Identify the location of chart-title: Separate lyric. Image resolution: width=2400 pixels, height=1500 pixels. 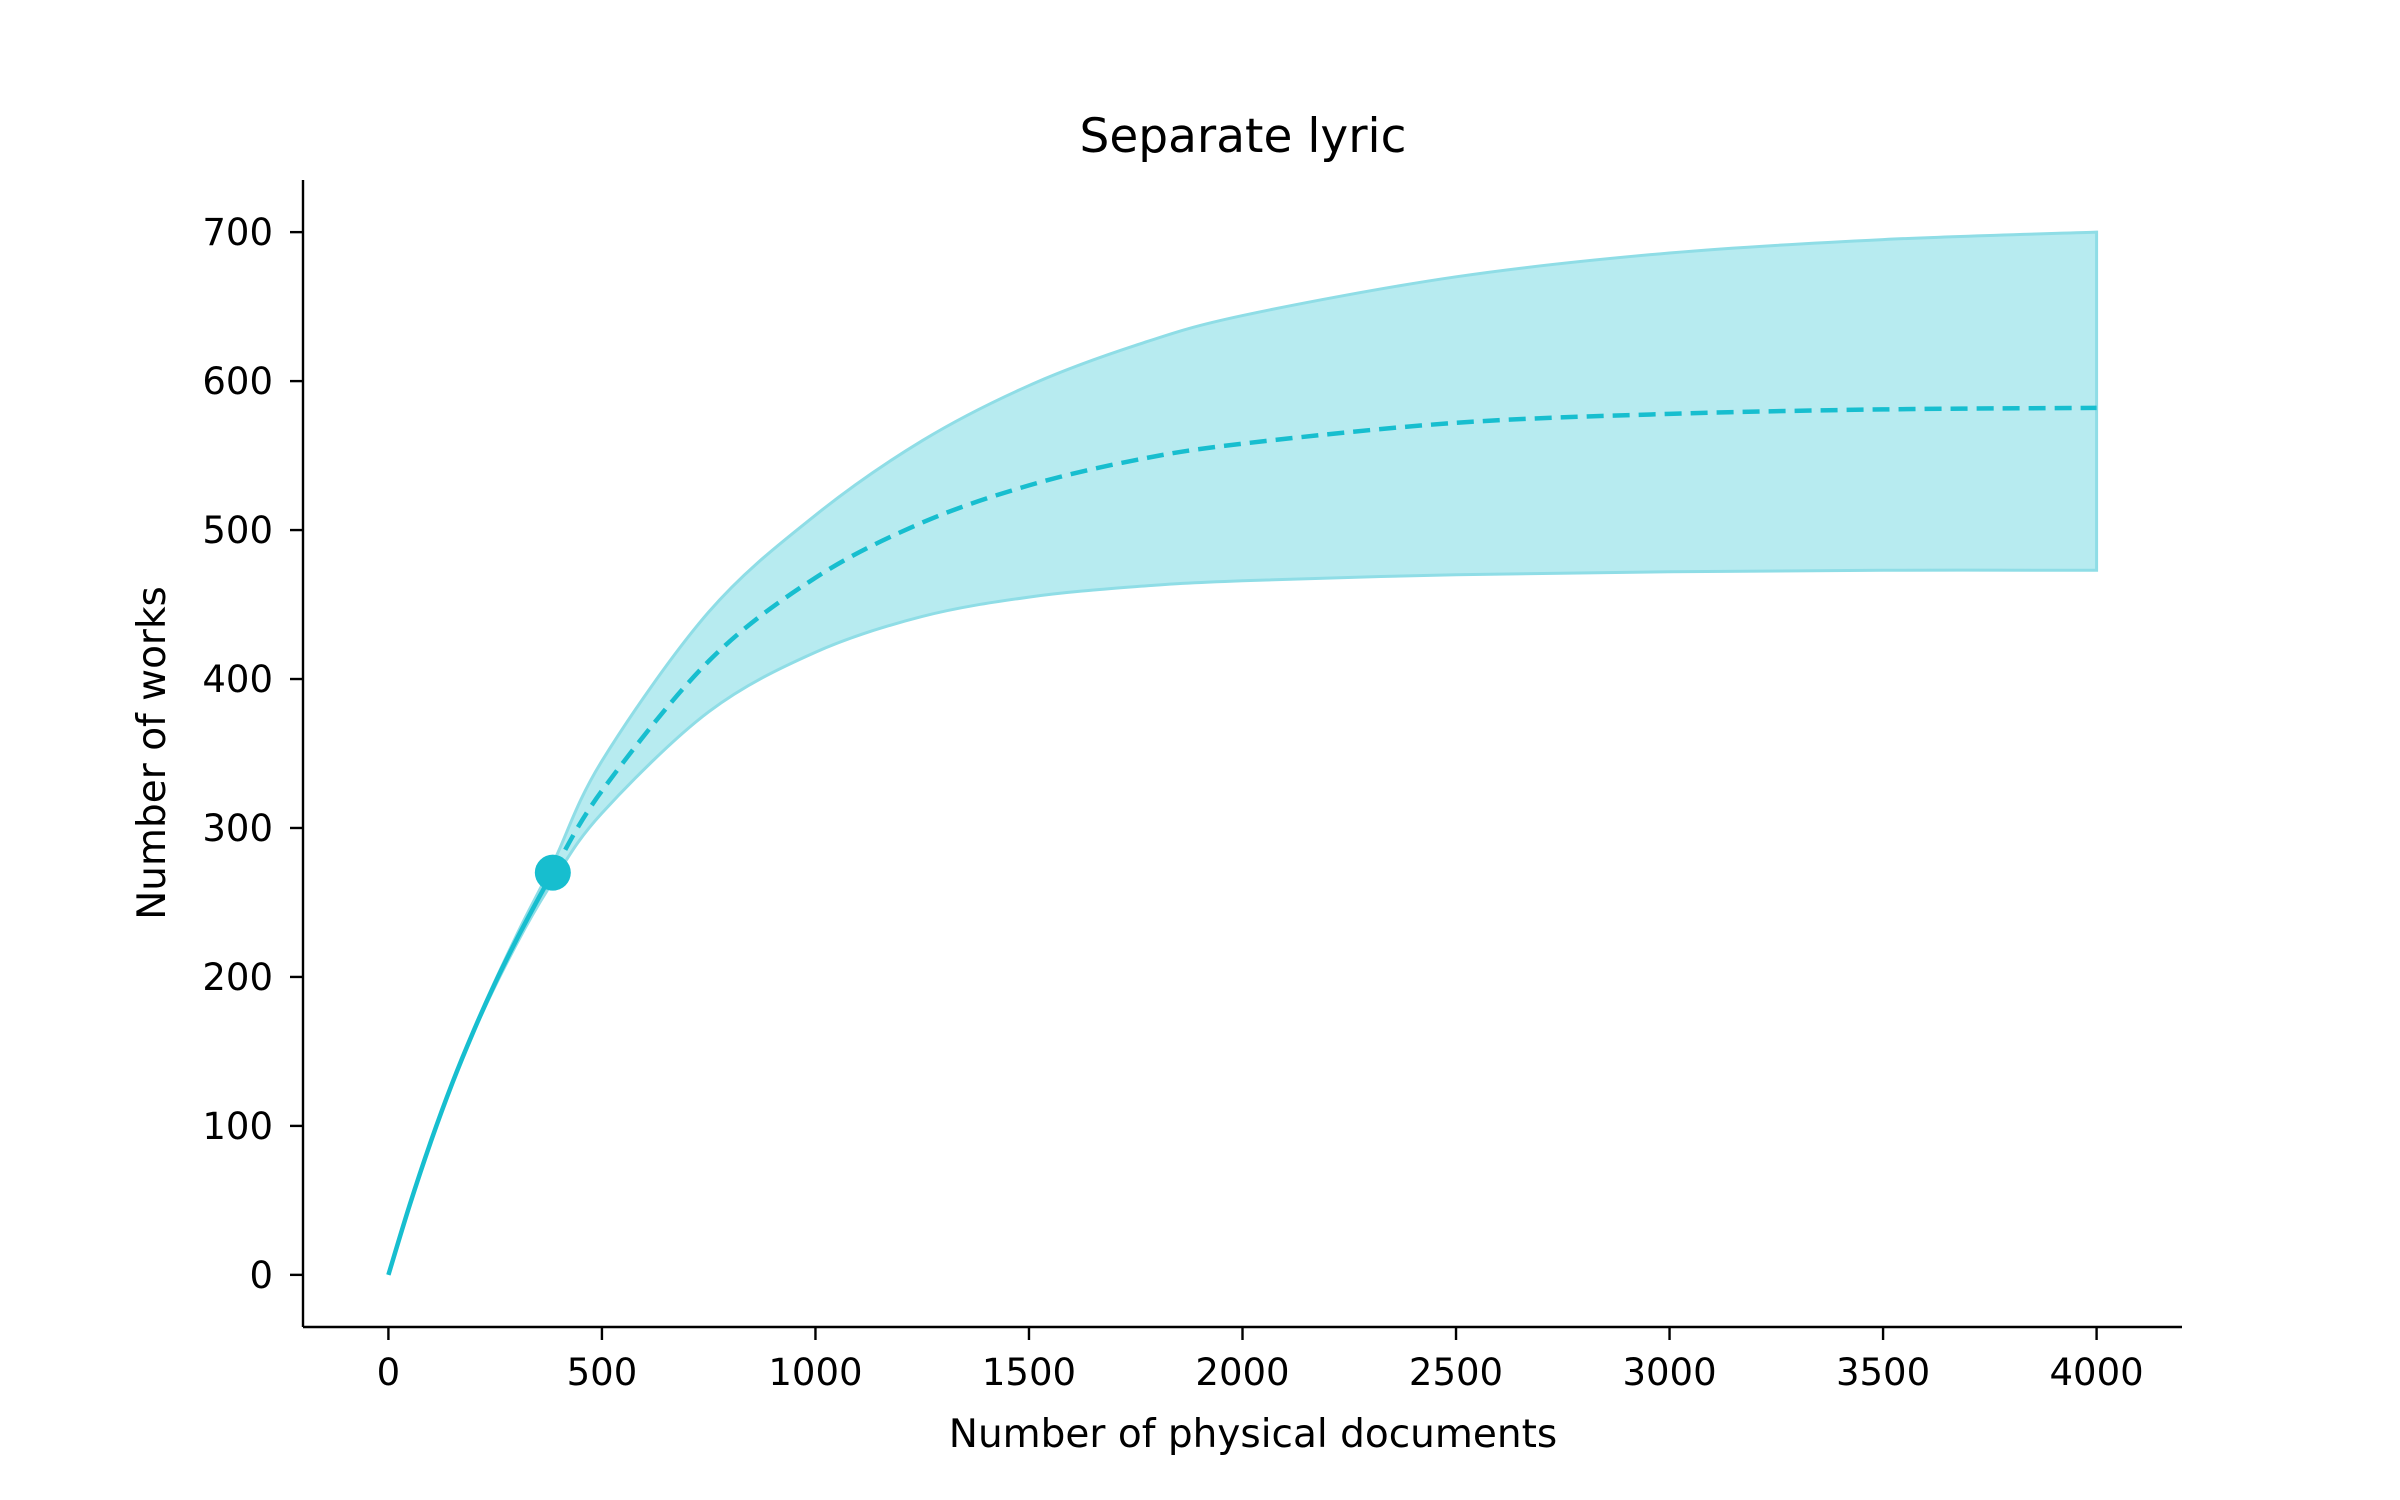
(1243, 136).